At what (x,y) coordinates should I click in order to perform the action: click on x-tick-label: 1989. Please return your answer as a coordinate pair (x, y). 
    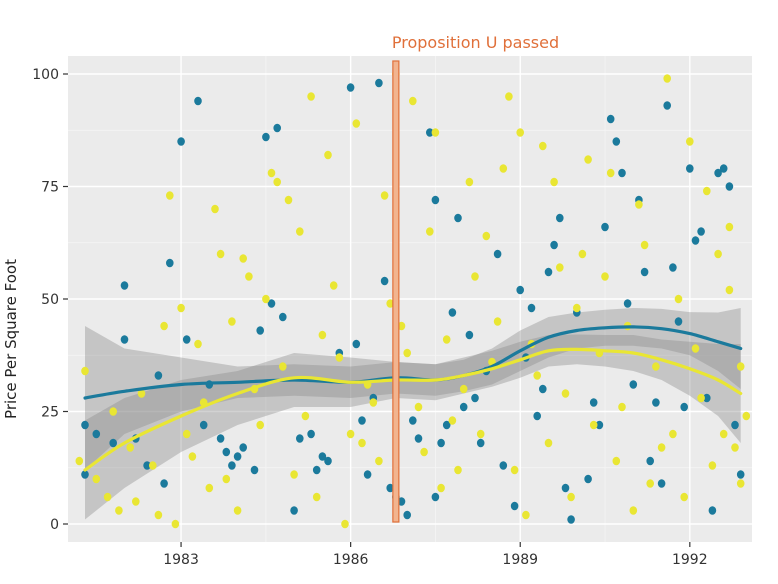
    Looking at the image, I should click on (520, 560).